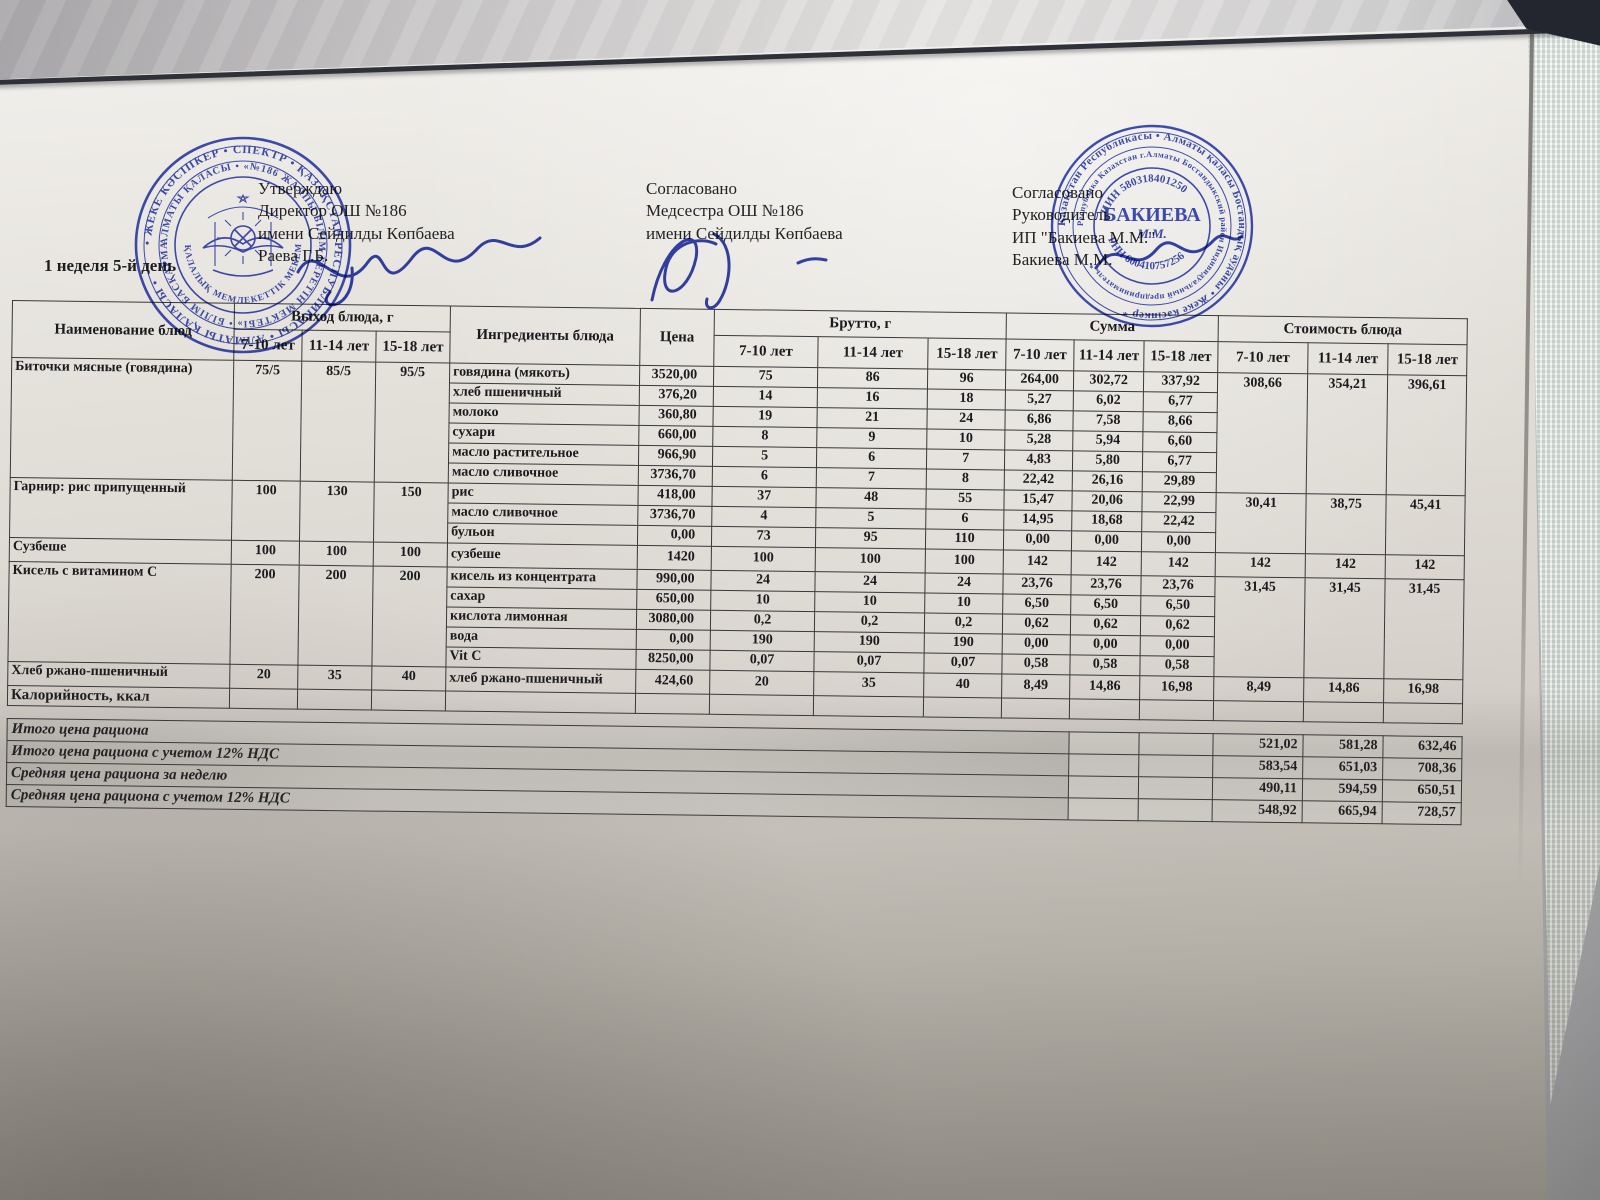 This screenshot has height=1200, width=1600. Describe the element at coordinates (965, 499) in the screenshot. I see `brutto-cell: 55` at that location.